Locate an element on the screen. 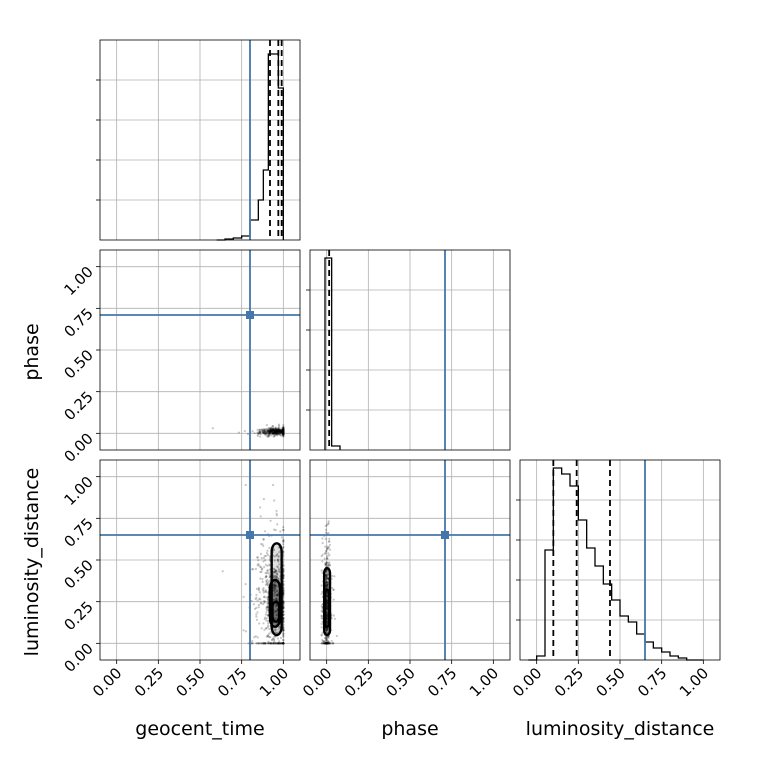 This screenshot has width=760, height=760. x-tick-label: 1.00 is located at coordinates (694, 682).